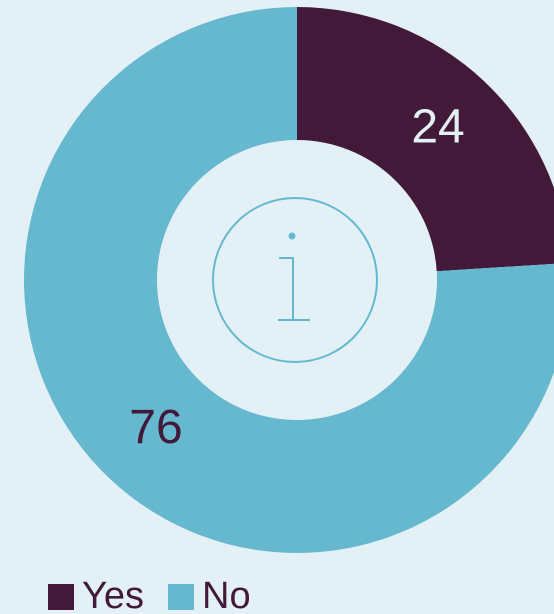 The height and width of the screenshot is (614, 554). Describe the element at coordinates (226, 594) in the screenshot. I see `legend-label: No` at that location.